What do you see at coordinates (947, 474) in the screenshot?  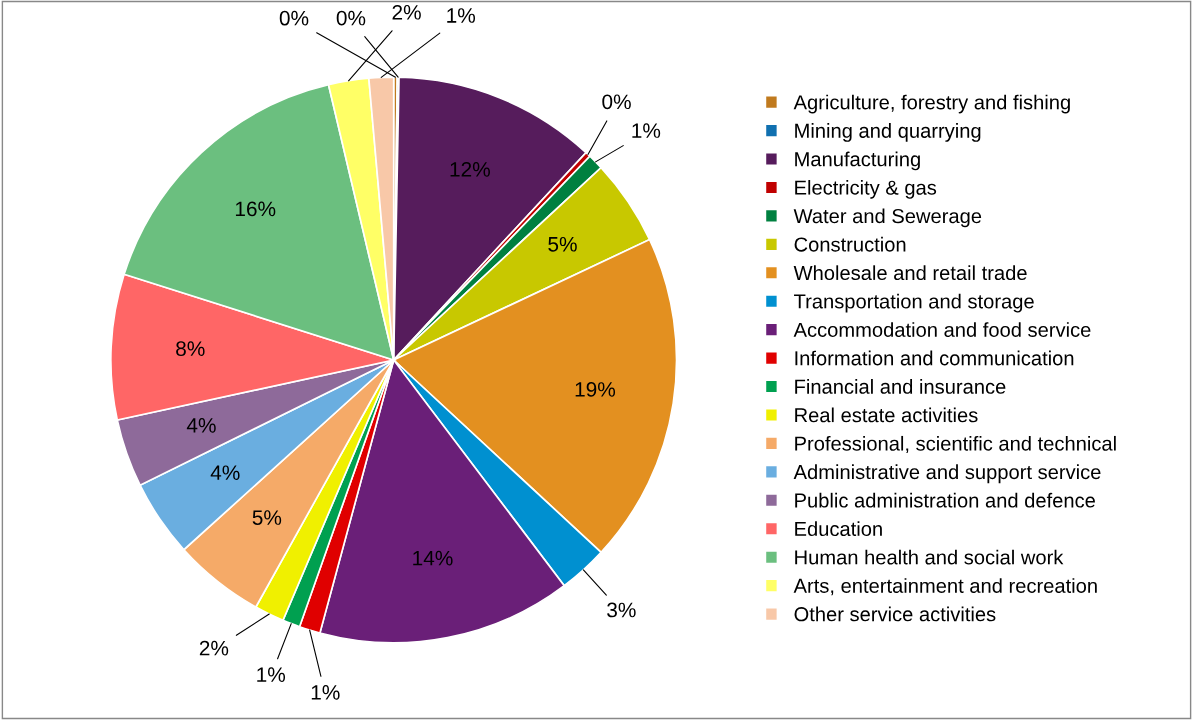 I see `legend-label: Administrative and support service` at bounding box center [947, 474].